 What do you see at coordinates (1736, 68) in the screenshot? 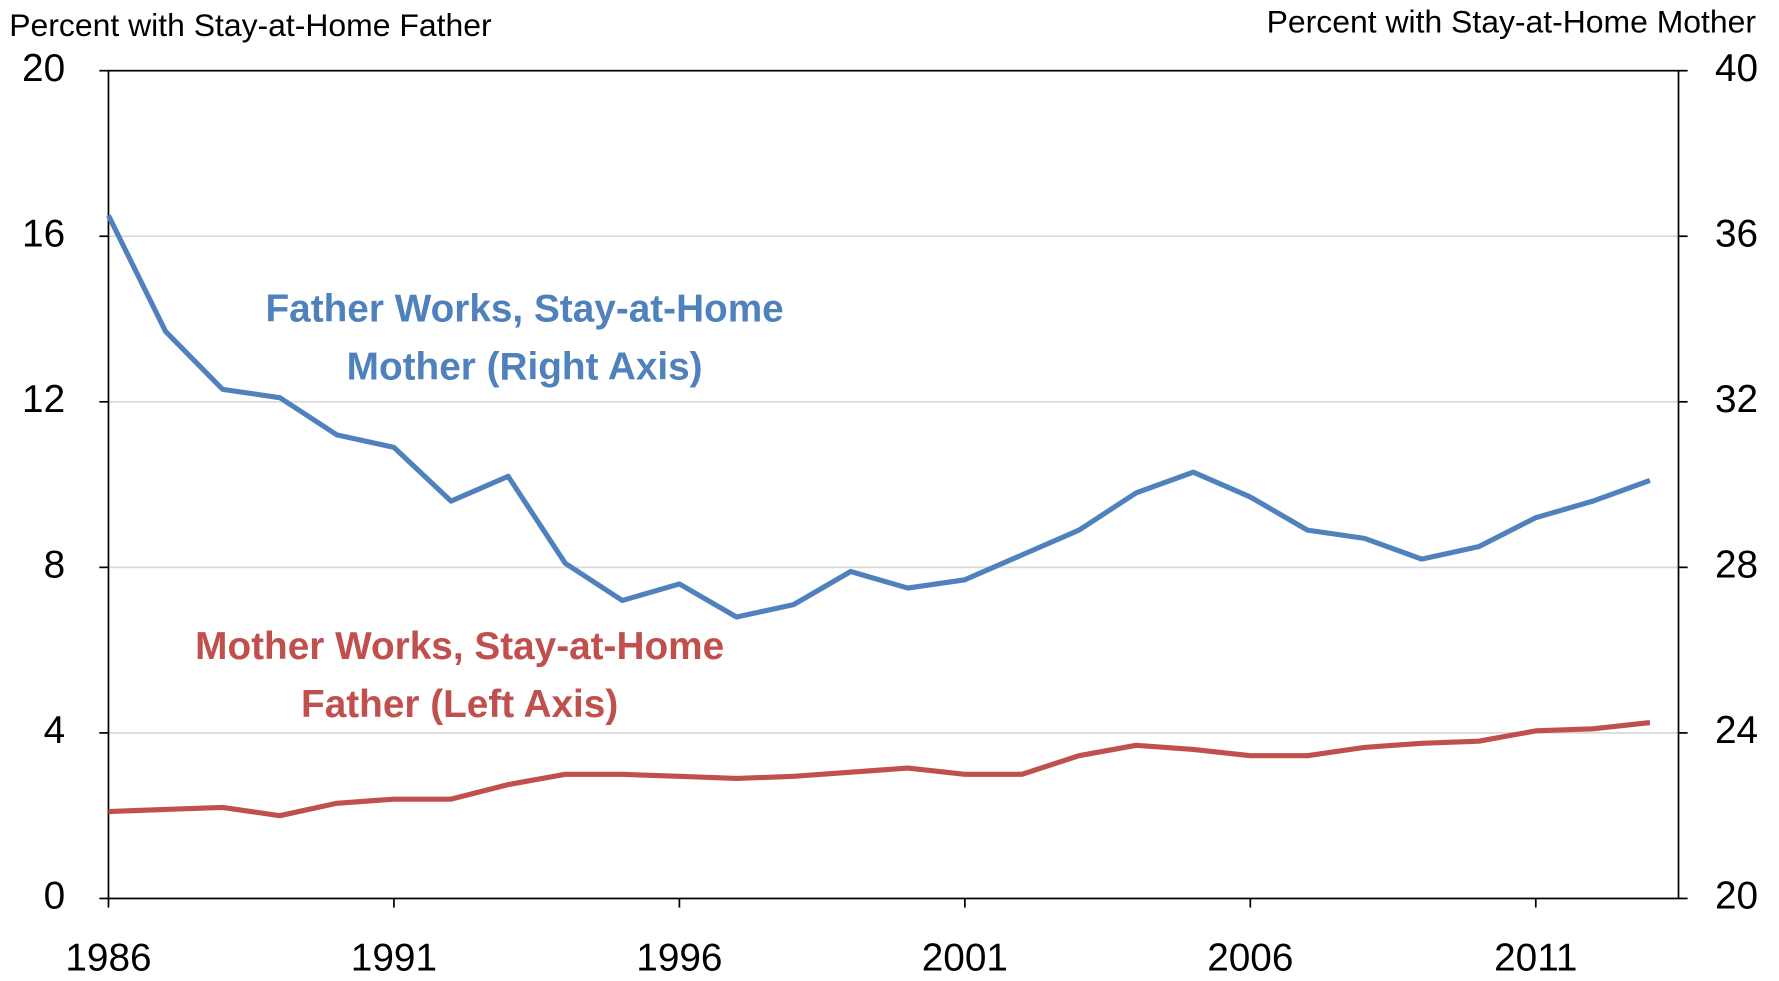
I see `y2-tick-label: 40` at bounding box center [1736, 68].